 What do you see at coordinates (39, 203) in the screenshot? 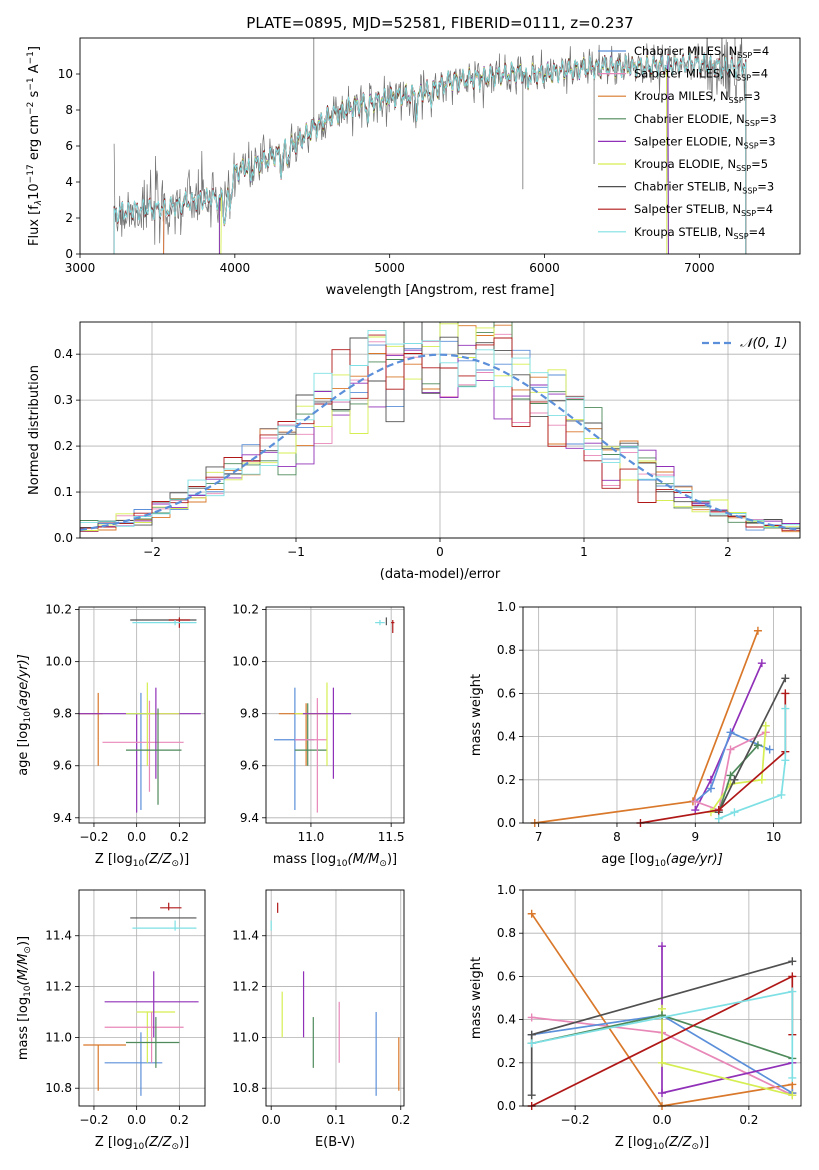
I see `y-label-sub: λ` at bounding box center [39, 203].